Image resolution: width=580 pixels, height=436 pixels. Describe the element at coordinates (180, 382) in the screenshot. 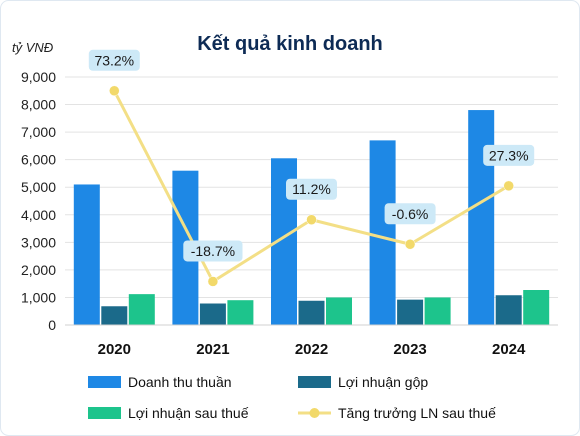

I see `legend-label: Doanh thu thuần` at that location.